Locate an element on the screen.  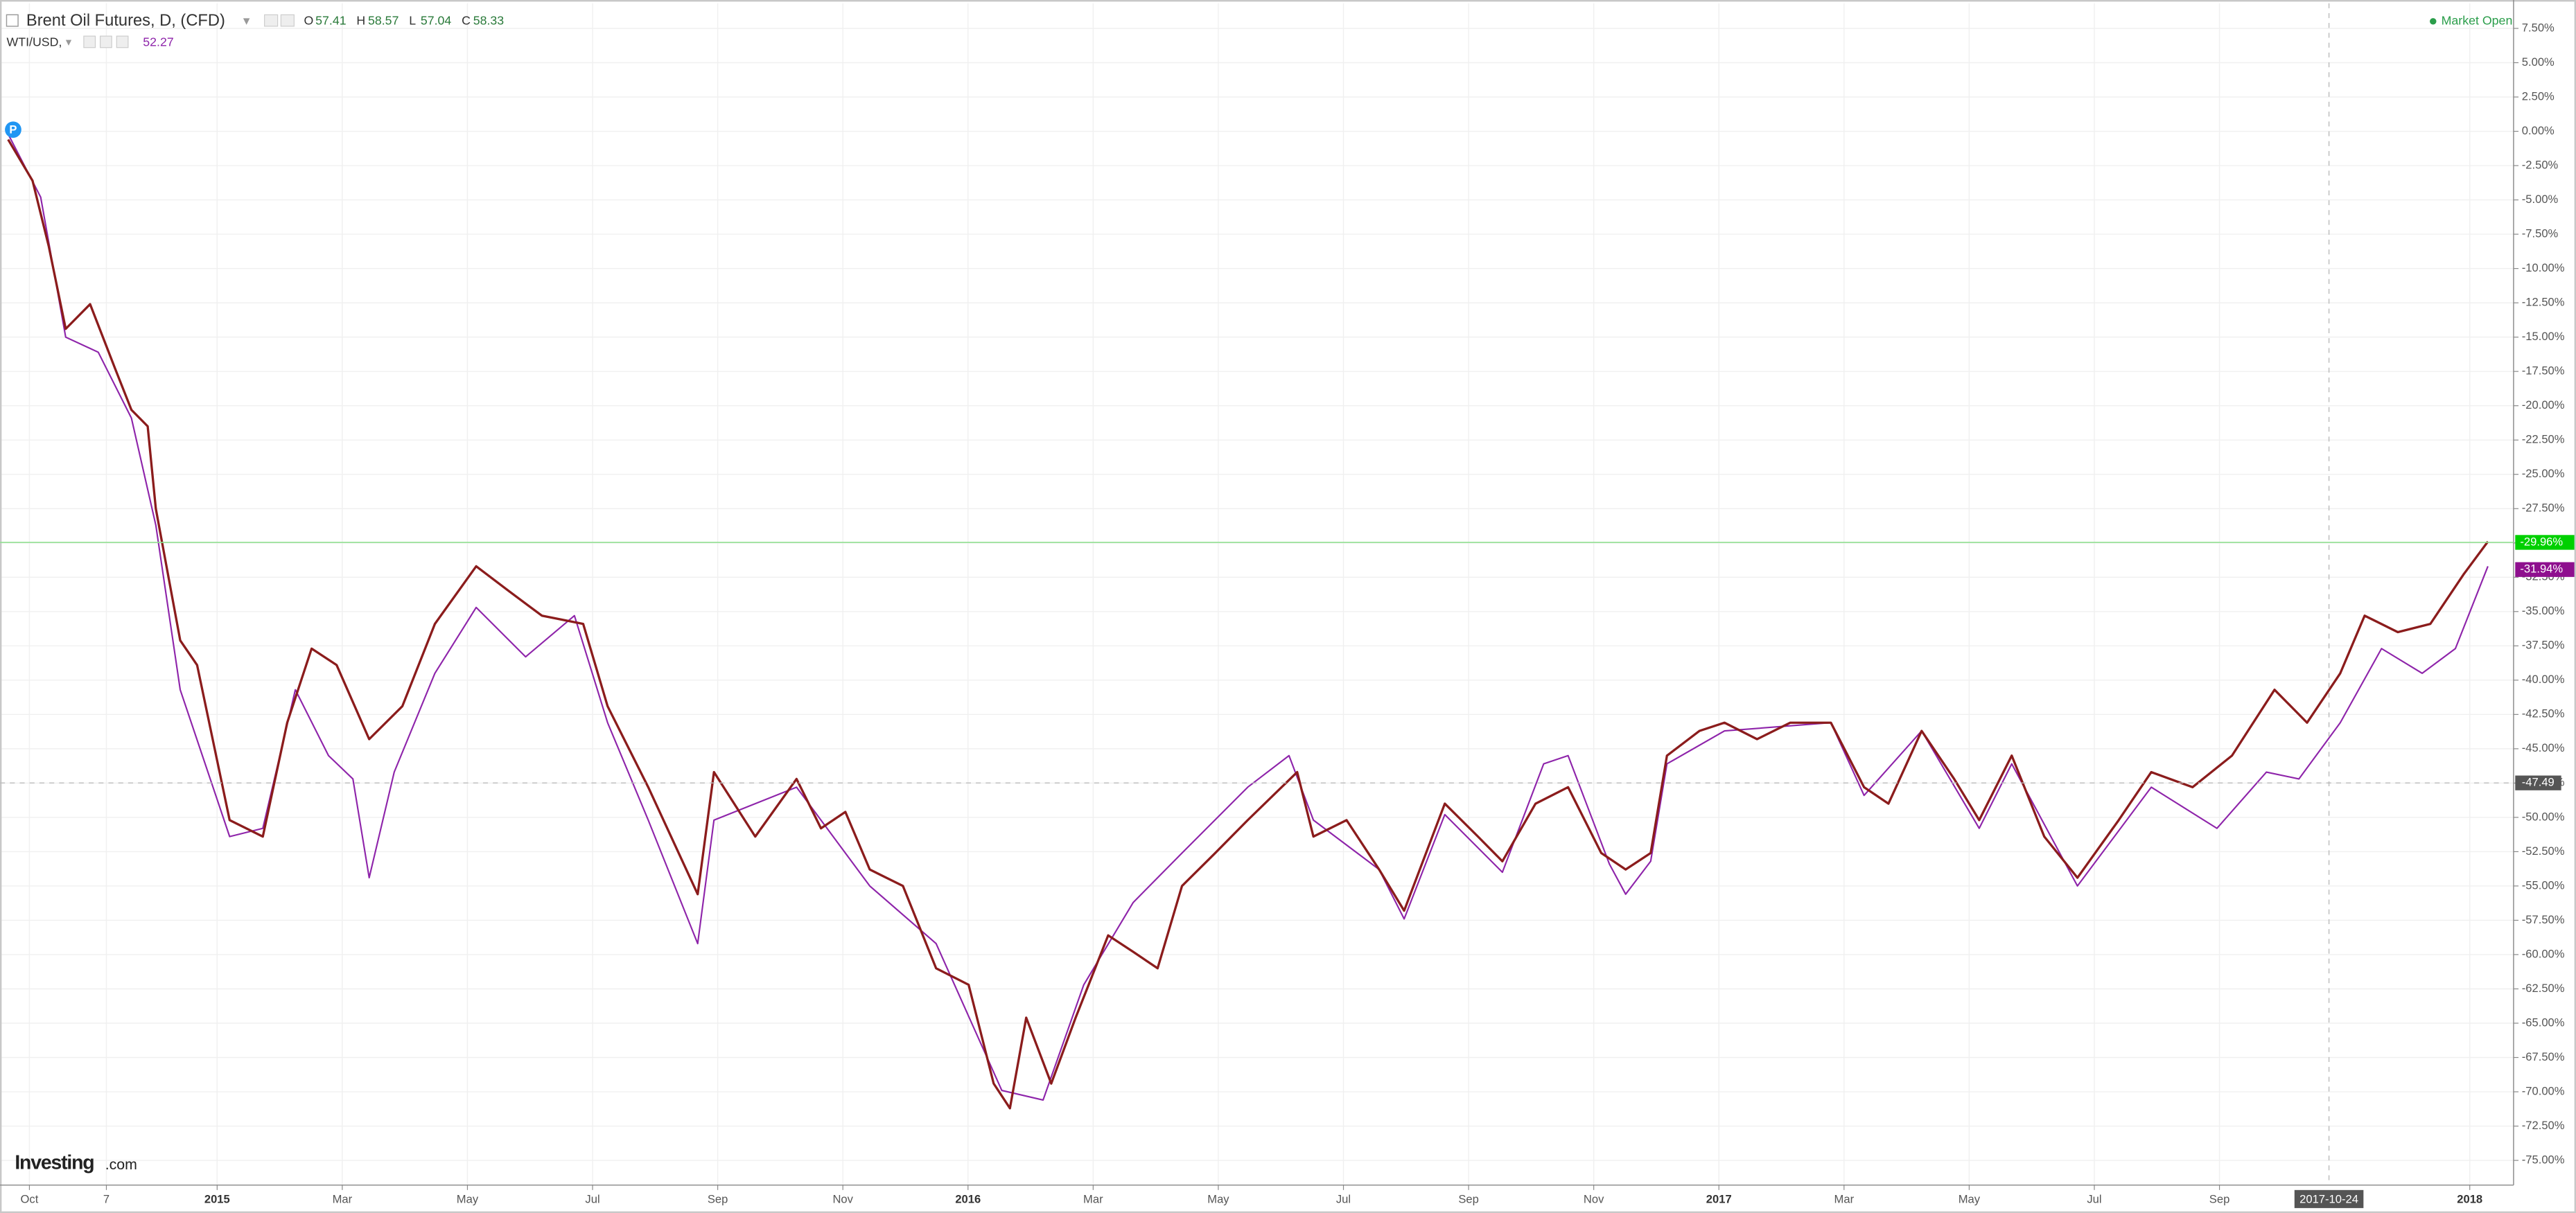
compare-name: WTI/USD, is located at coordinates (34, 41).